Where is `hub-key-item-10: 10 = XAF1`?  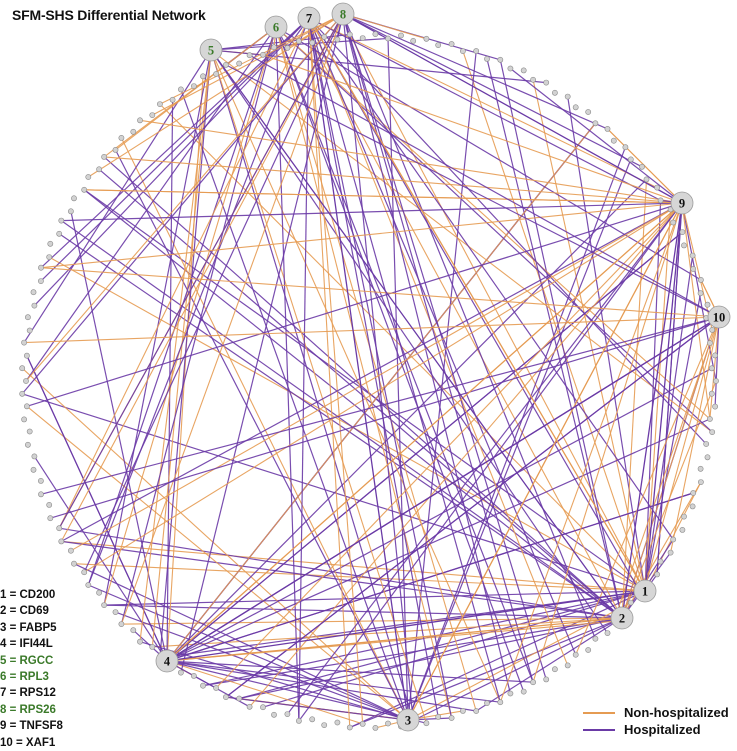
hub-key-item-10: 10 = XAF1 is located at coordinates (28, 742).